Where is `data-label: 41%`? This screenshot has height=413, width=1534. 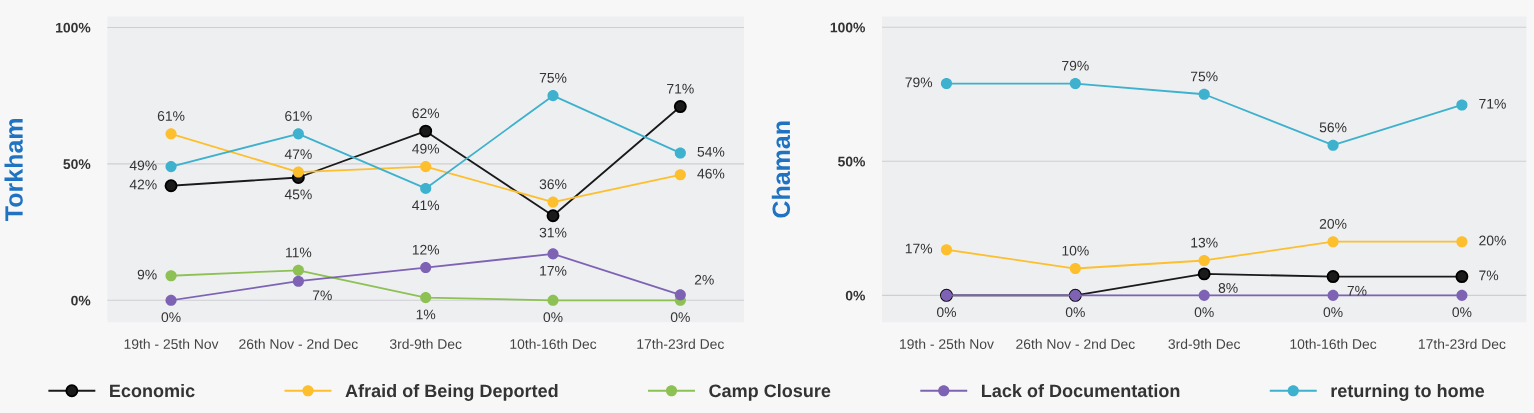
data-label: 41% is located at coordinates (426, 205).